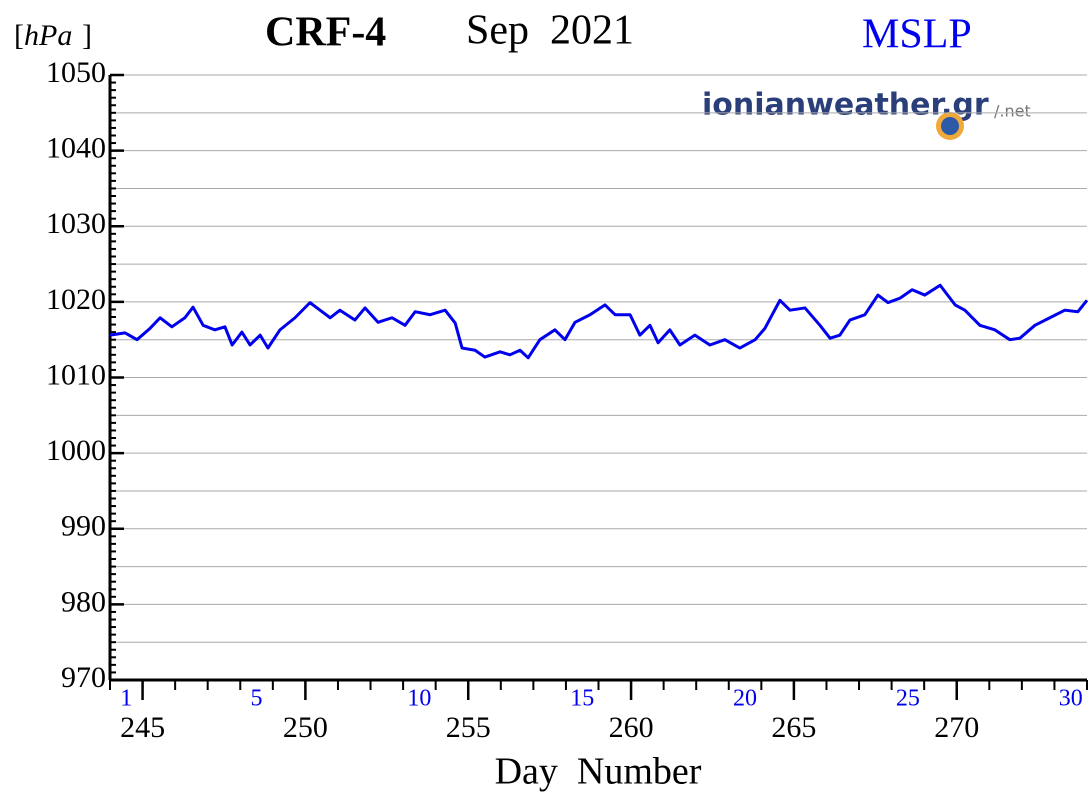  I want to click on day-label: 10, so click(419, 699).